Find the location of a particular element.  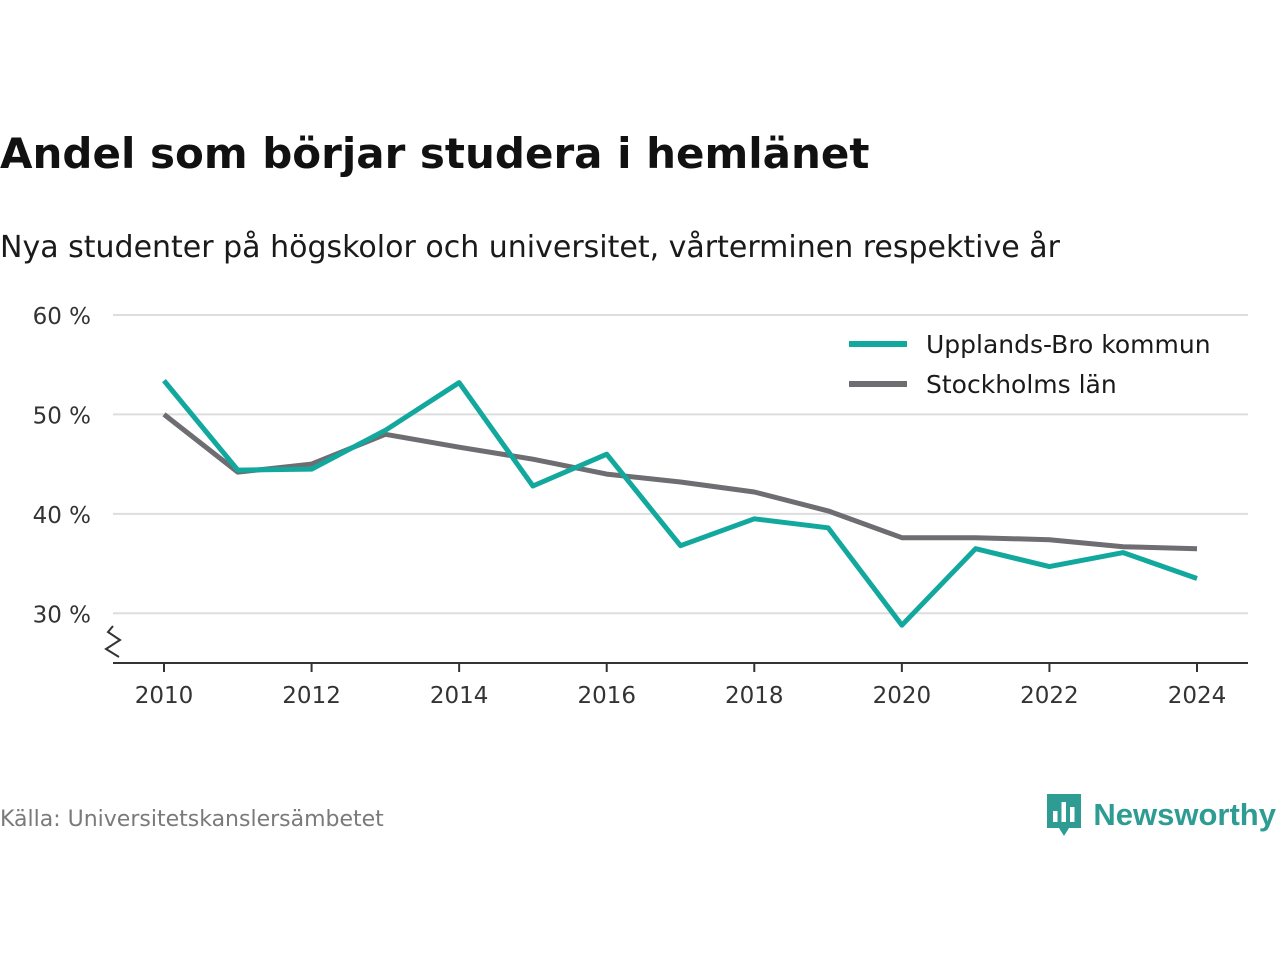

chart-title: Andel som börjar studera i hemlänet is located at coordinates (435, 153).